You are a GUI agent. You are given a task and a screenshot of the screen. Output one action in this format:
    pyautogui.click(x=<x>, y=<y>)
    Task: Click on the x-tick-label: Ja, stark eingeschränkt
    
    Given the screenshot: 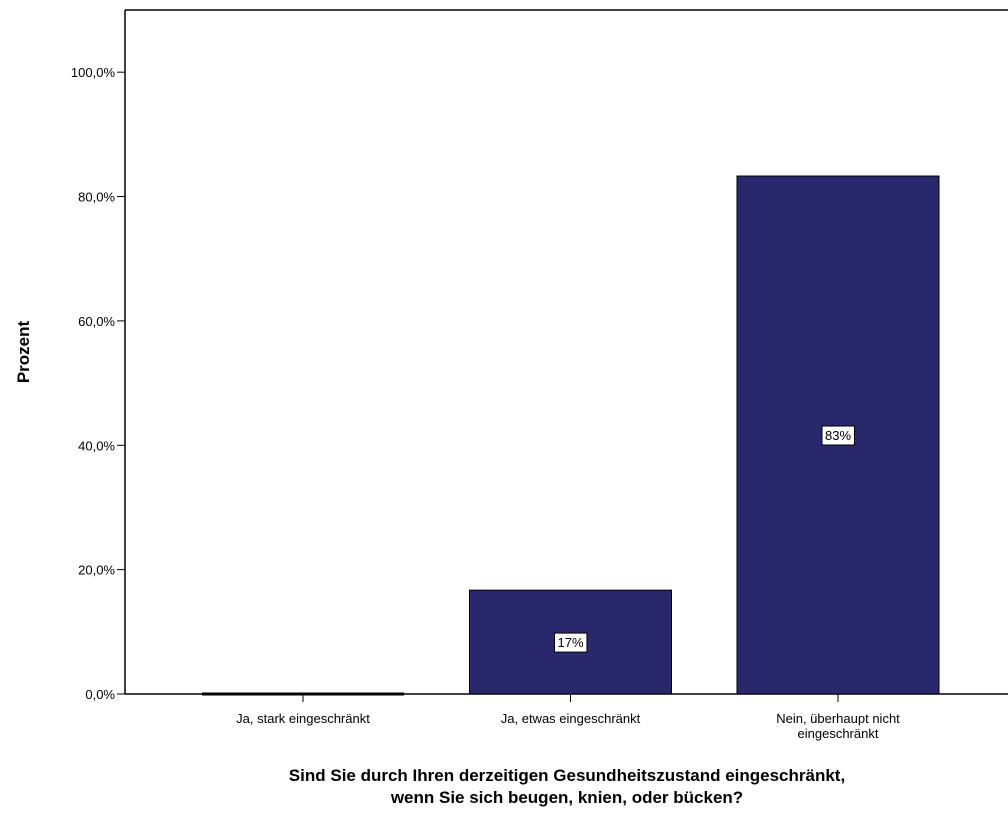 What is the action you would take?
    pyautogui.click(x=303, y=718)
    